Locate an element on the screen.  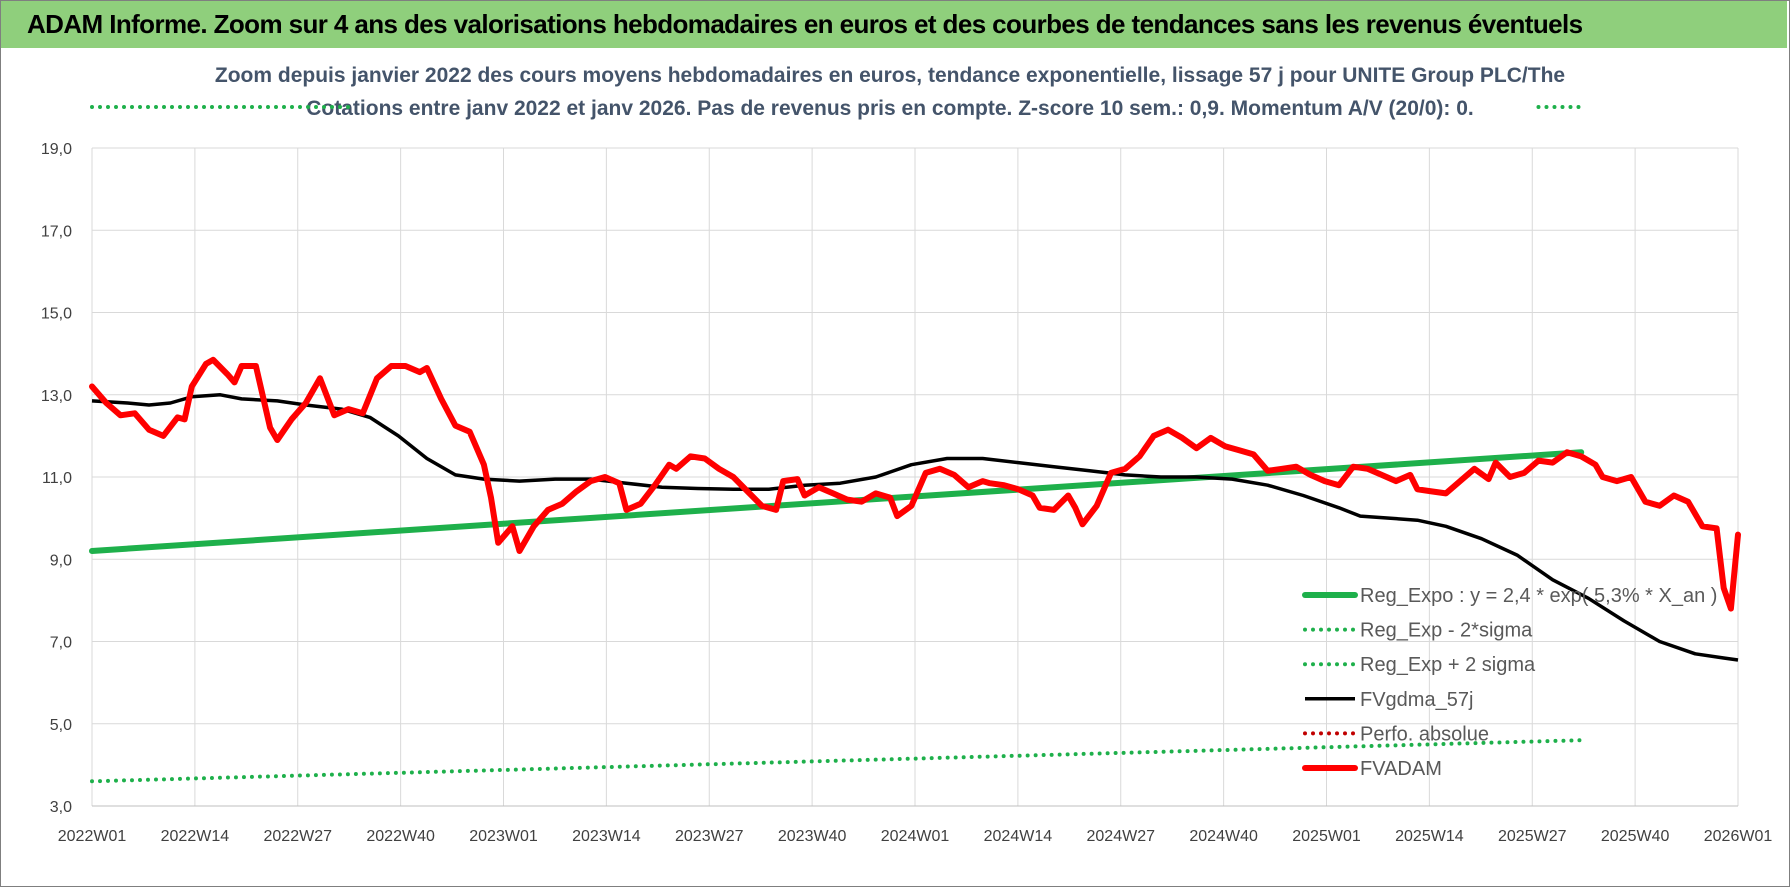
legend-label: Reg_Expo : y = 2,4 * exp( 5,3% * X_an ) is located at coordinates (1538, 596).